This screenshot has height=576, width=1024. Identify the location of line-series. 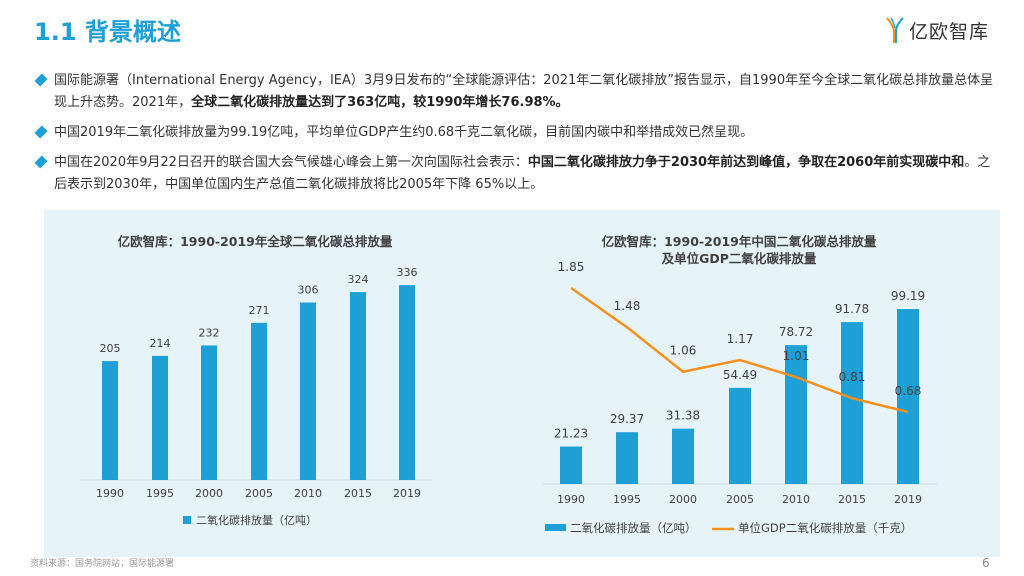
(739, 350).